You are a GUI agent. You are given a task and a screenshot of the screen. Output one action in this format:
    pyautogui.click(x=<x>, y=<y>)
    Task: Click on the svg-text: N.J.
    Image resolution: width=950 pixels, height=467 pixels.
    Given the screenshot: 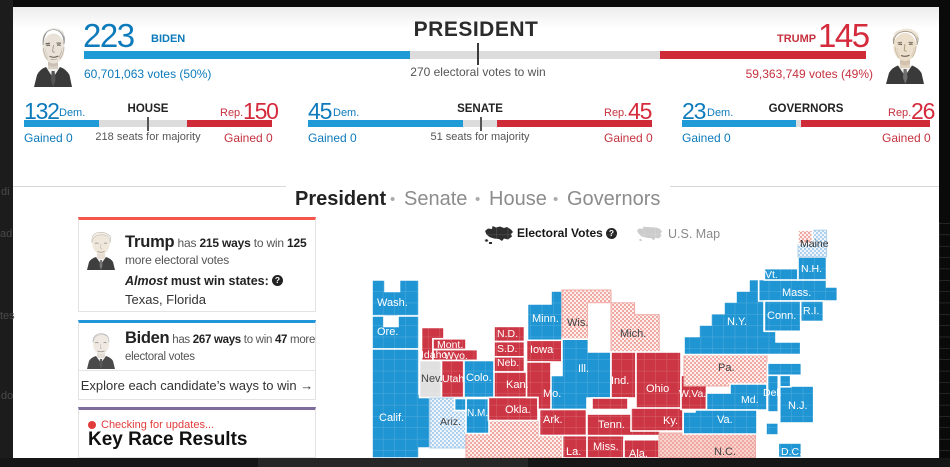 What is the action you would take?
    pyautogui.click(x=798, y=406)
    